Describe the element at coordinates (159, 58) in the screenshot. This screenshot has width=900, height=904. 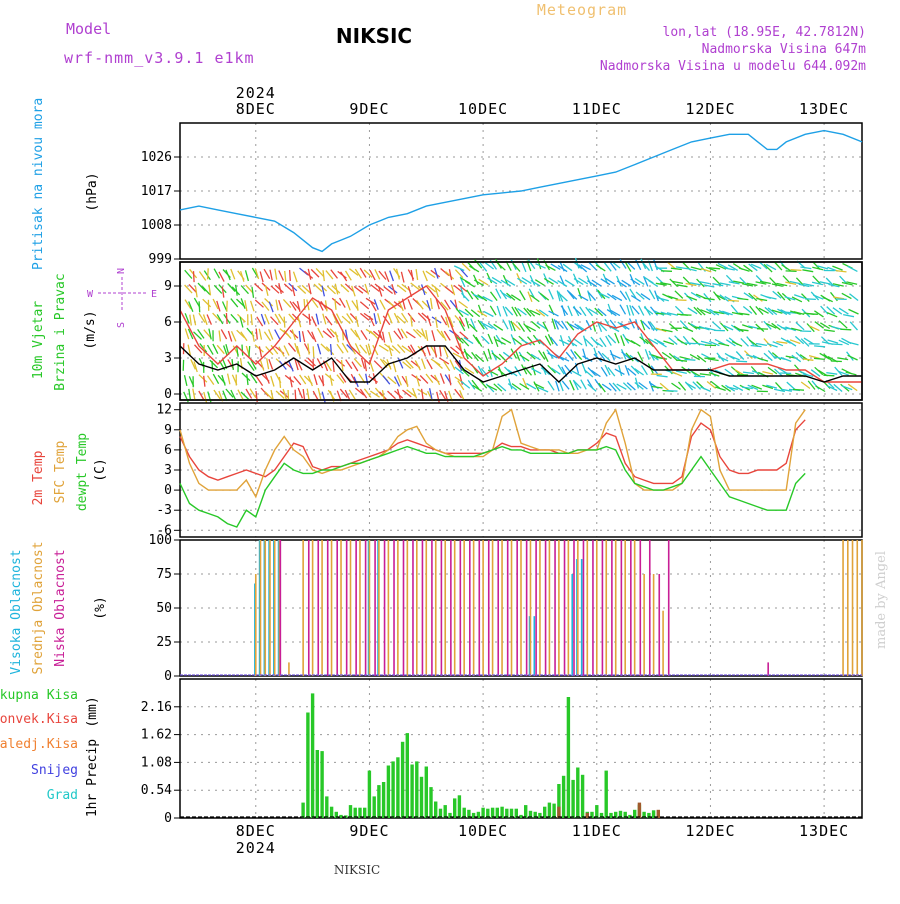
I see `model-name: wrf-nmm_v3.9.1 e1km` at that location.